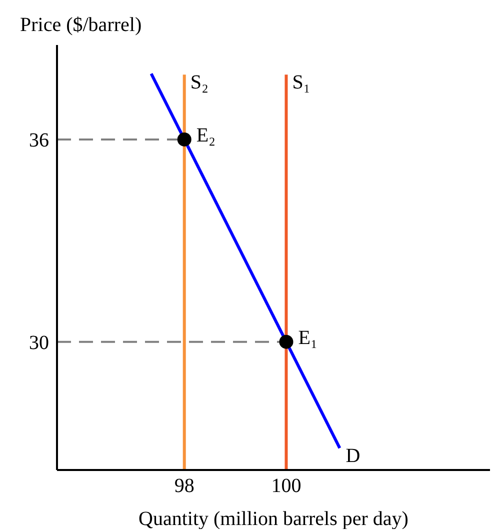 The image size is (498, 531). What do you see at coordinates (199, 83) in the screenshot?
I see `series-label: S₂` at bounding box center [199, 83].